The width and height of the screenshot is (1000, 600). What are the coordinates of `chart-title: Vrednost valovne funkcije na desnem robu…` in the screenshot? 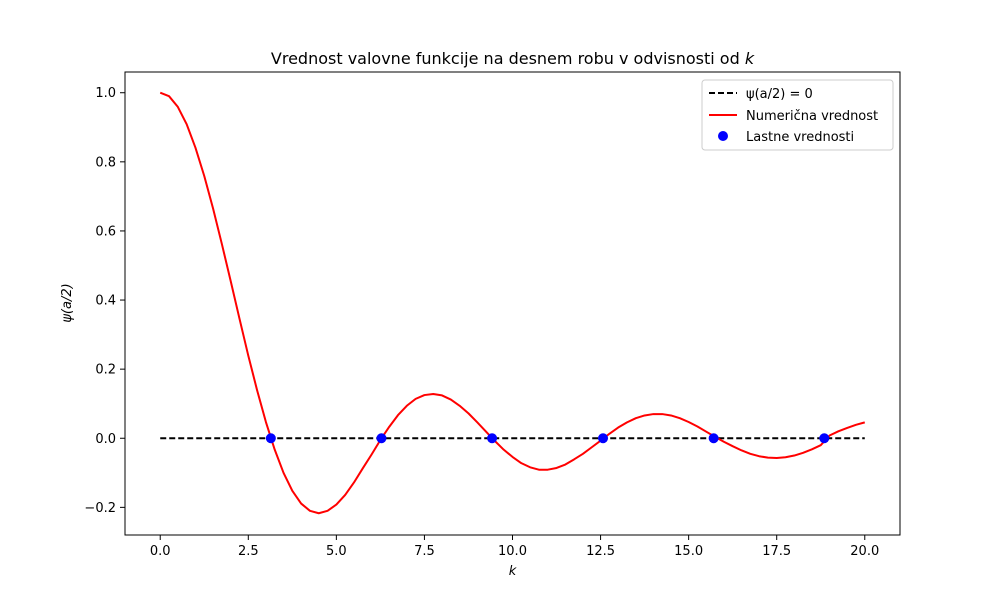 It's located at (513, 58).